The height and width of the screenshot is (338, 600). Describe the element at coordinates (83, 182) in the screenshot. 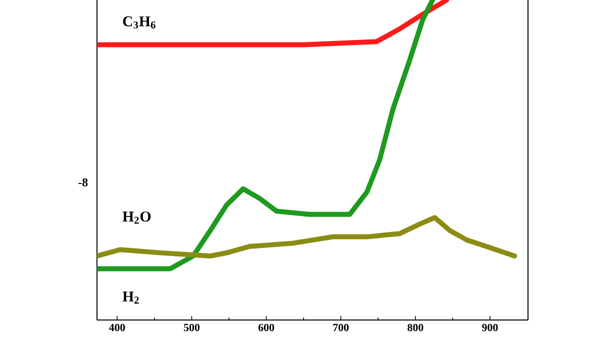

I see `text: -8` at that location.